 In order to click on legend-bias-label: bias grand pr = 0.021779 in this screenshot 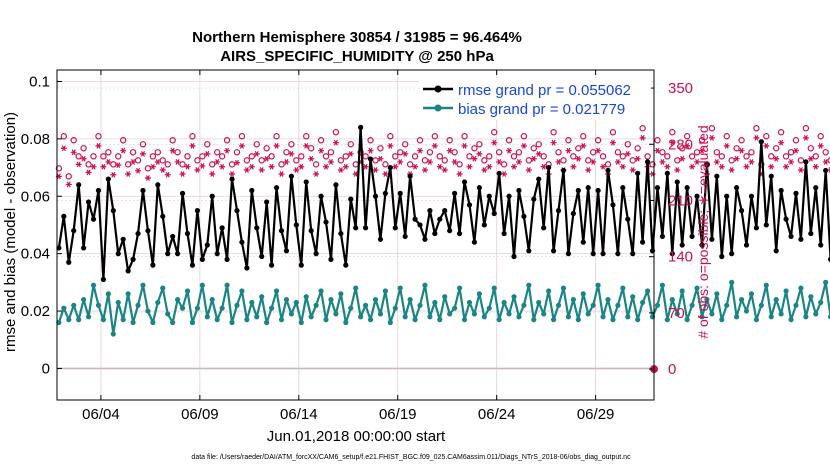, I will do `click(541, 109)`.